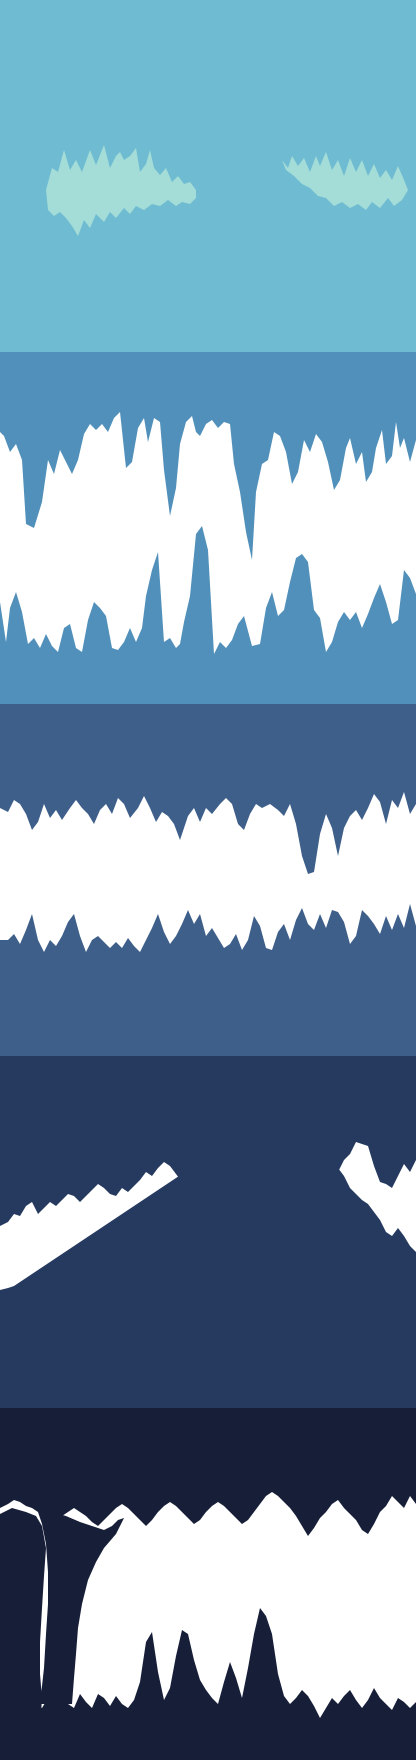  Describe the element at coordinates (121, 190) in the screenshot. I see `cloud-left` at that location.